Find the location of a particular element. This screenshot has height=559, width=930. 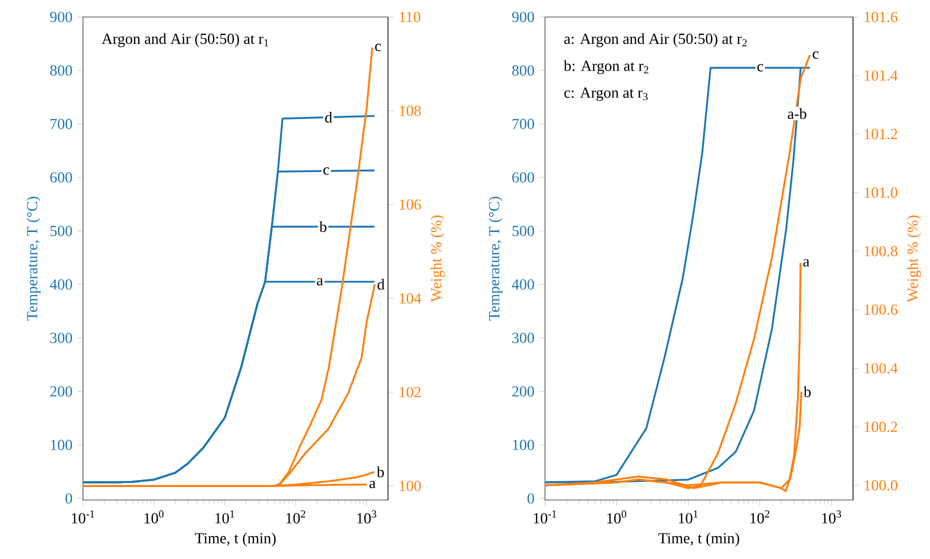

y2-tick-label: 100.0 is located at coordinates (881, 485).